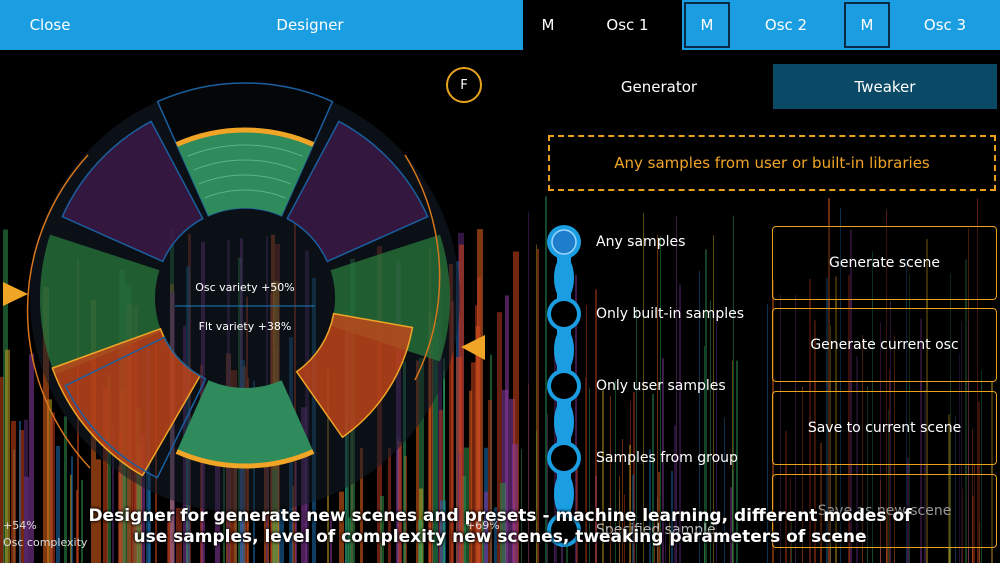  I want to click on osc-complexity-value: +54%, so click(20, 525).